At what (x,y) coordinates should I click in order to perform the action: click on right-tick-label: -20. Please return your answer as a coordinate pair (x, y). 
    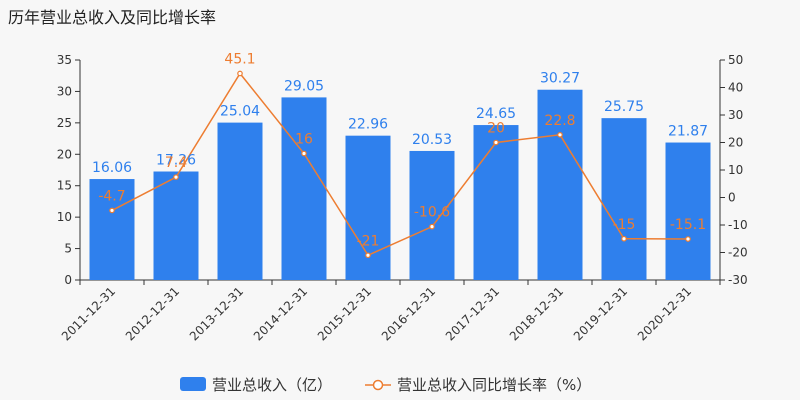
    Looking at the image, I should click on (738, 253).